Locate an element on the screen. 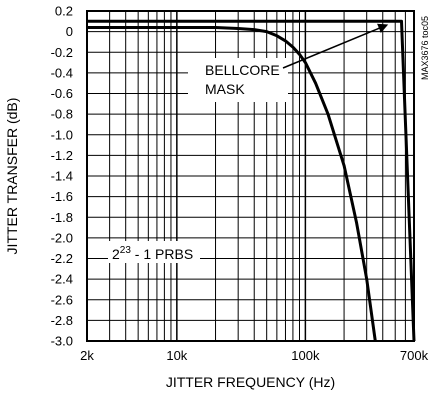 Image resolution: width=438 pixels, height=400 pixels. prbs-label-box is located at coordinates (154, 252).